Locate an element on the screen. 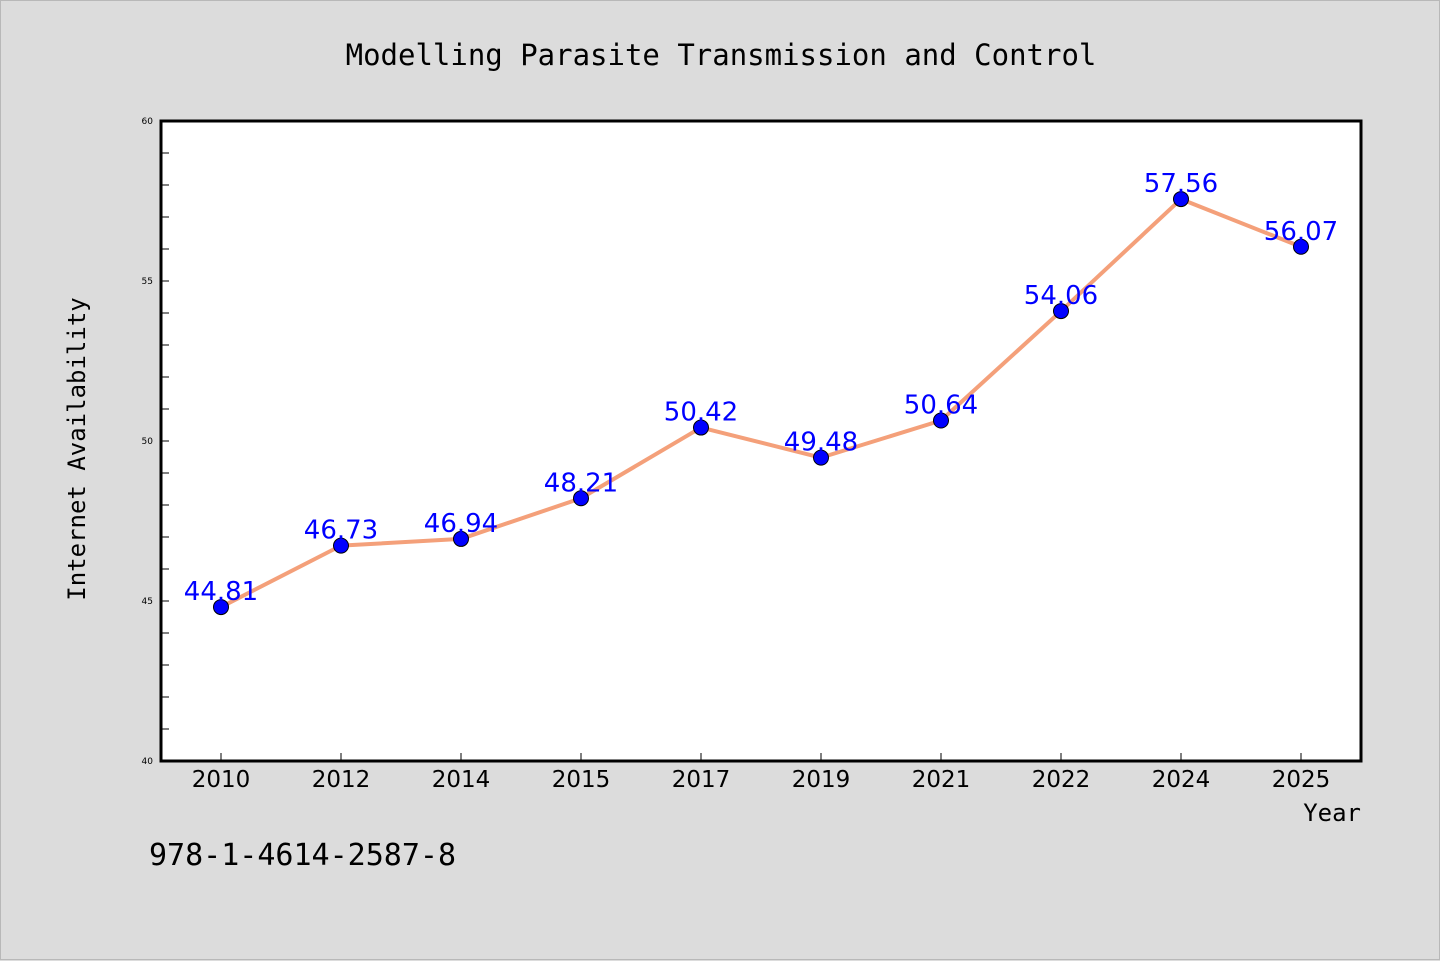  x-tick-label: 2019 is located at coordinates (821, 780).